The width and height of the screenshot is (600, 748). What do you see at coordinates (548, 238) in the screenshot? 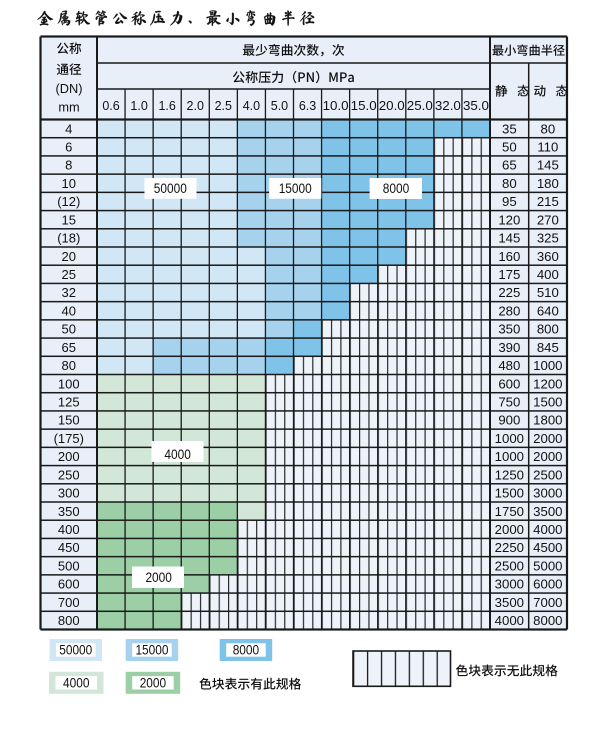
I see `svg-text: 325` at bounding box center [548, 238].